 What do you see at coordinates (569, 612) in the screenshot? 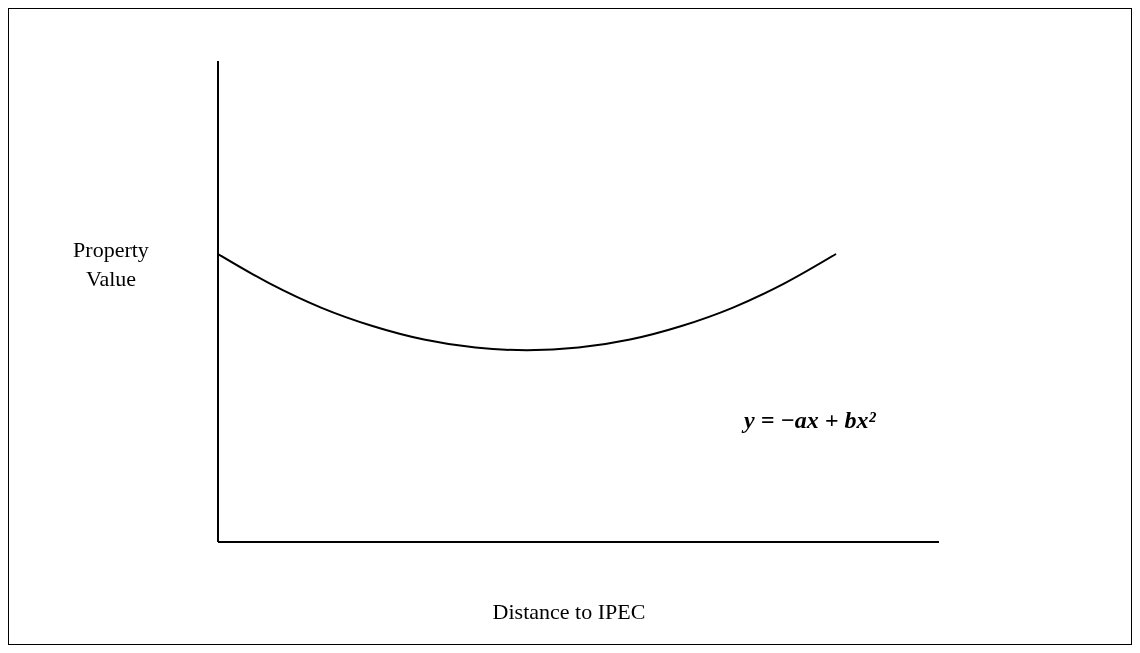
I see `x-axis-title: Distance to IPEC` at bounding box center [569, 612].